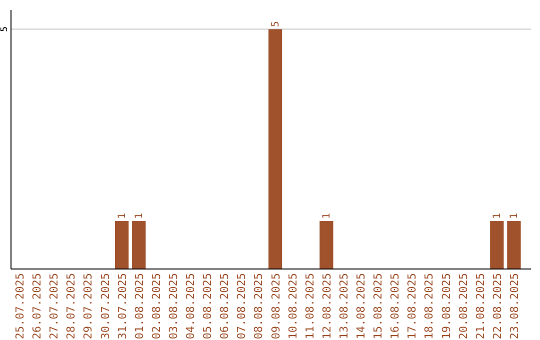  What do you see at coordinates (293, 306) in the screenshot?
I see `x-tick-label: 10.08.2025` at bounding box center [293, 306].